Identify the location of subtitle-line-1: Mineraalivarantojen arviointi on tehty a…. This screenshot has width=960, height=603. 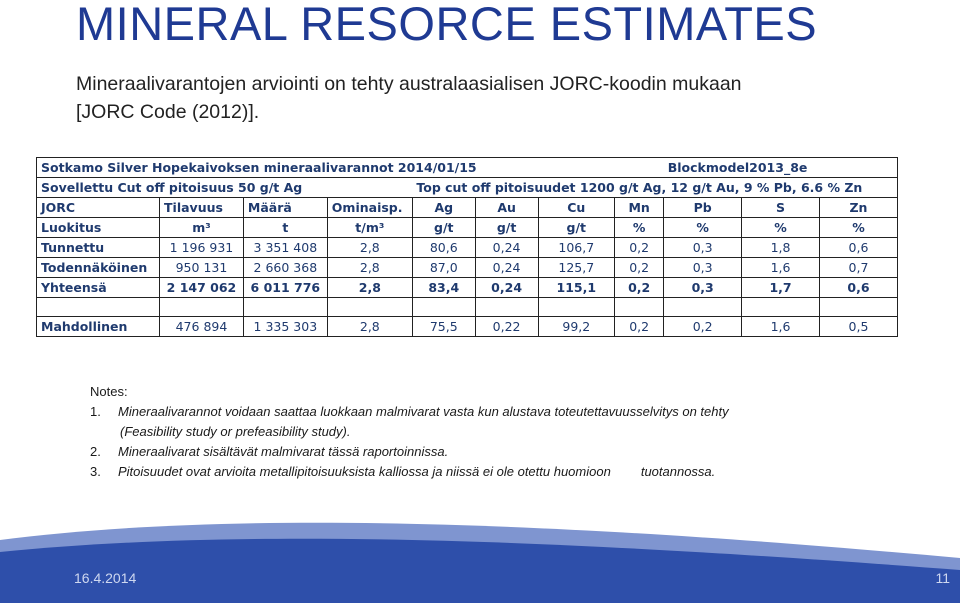
(409, 84).